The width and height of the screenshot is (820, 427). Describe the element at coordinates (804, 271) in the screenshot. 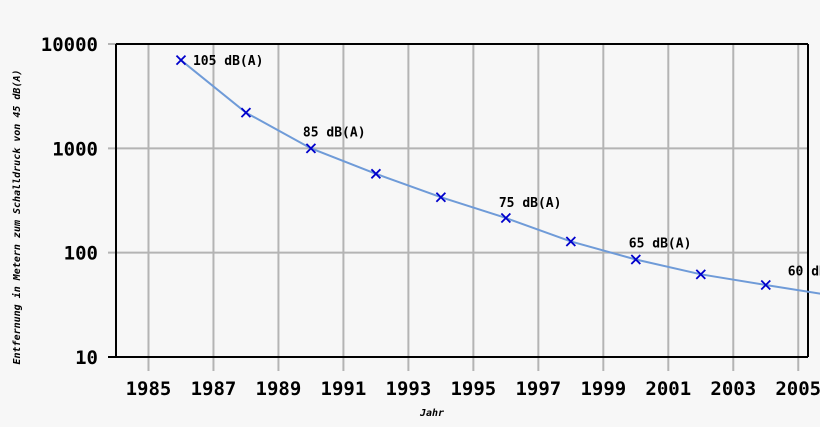

I see `data-label: 60 dB(A)` at that location.